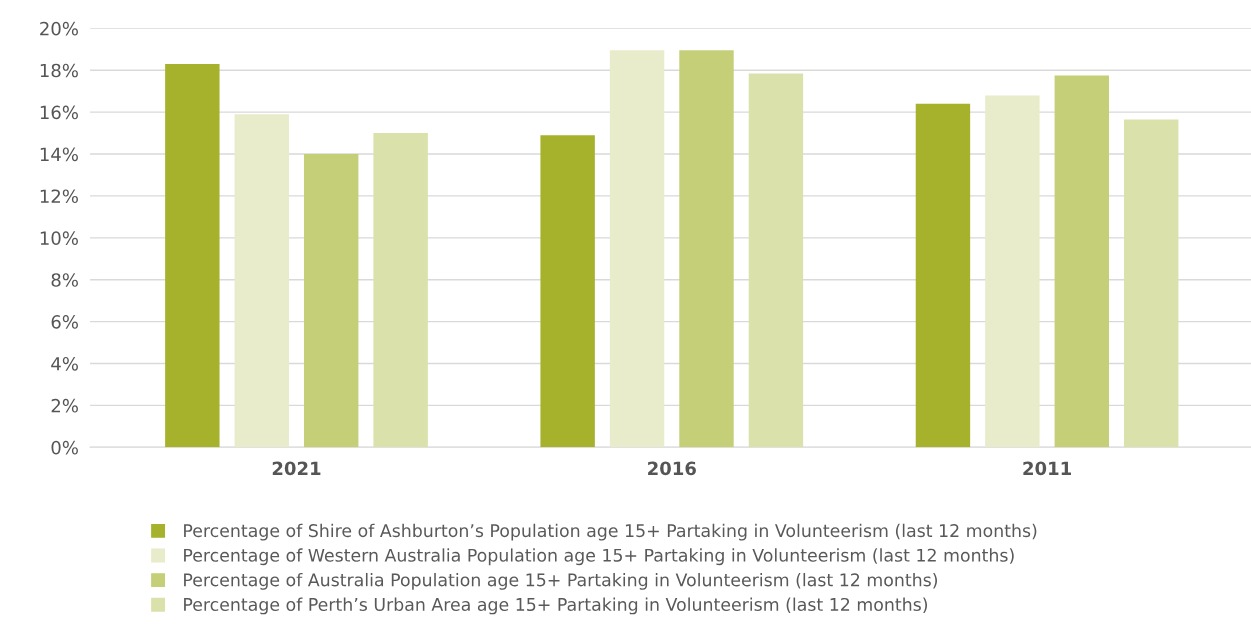 The image size is (1251, 630). I want to click on y-tick-label: 4%, so click(64, 363).